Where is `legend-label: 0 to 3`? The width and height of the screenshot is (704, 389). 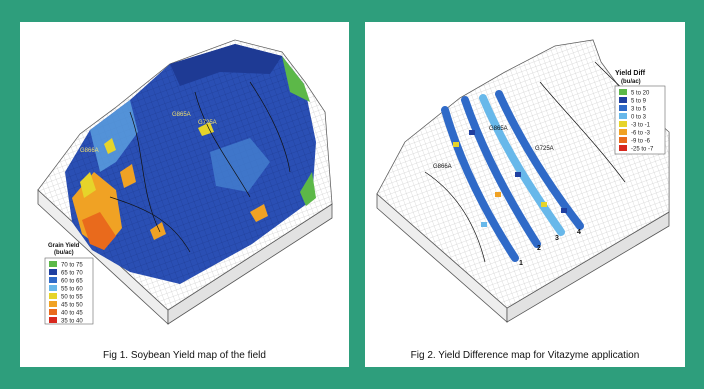
legend-label: 0 to 3 is located at coordinates (639, 118).